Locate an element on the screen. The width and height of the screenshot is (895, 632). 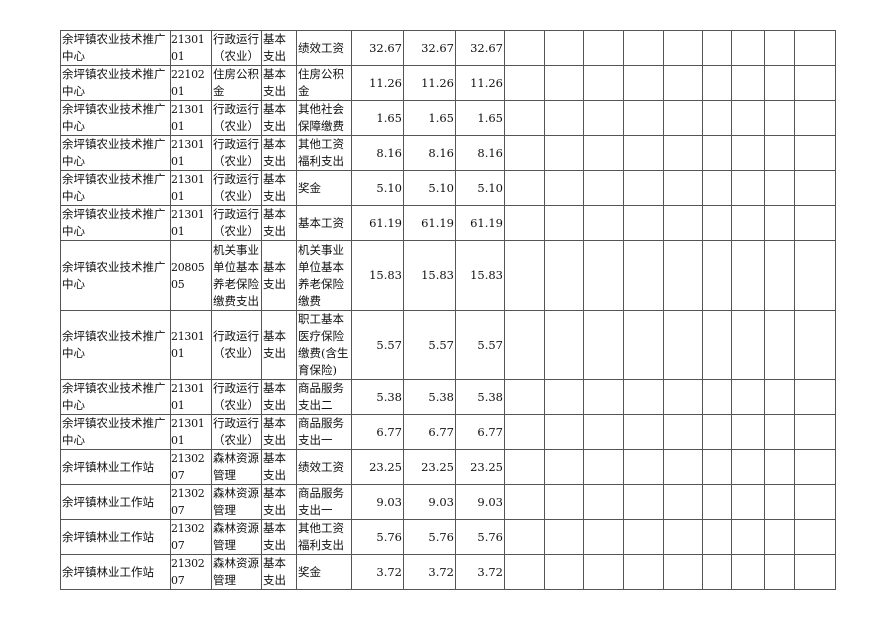
value-cell: 15.83 is located at coordinates (429, 275).